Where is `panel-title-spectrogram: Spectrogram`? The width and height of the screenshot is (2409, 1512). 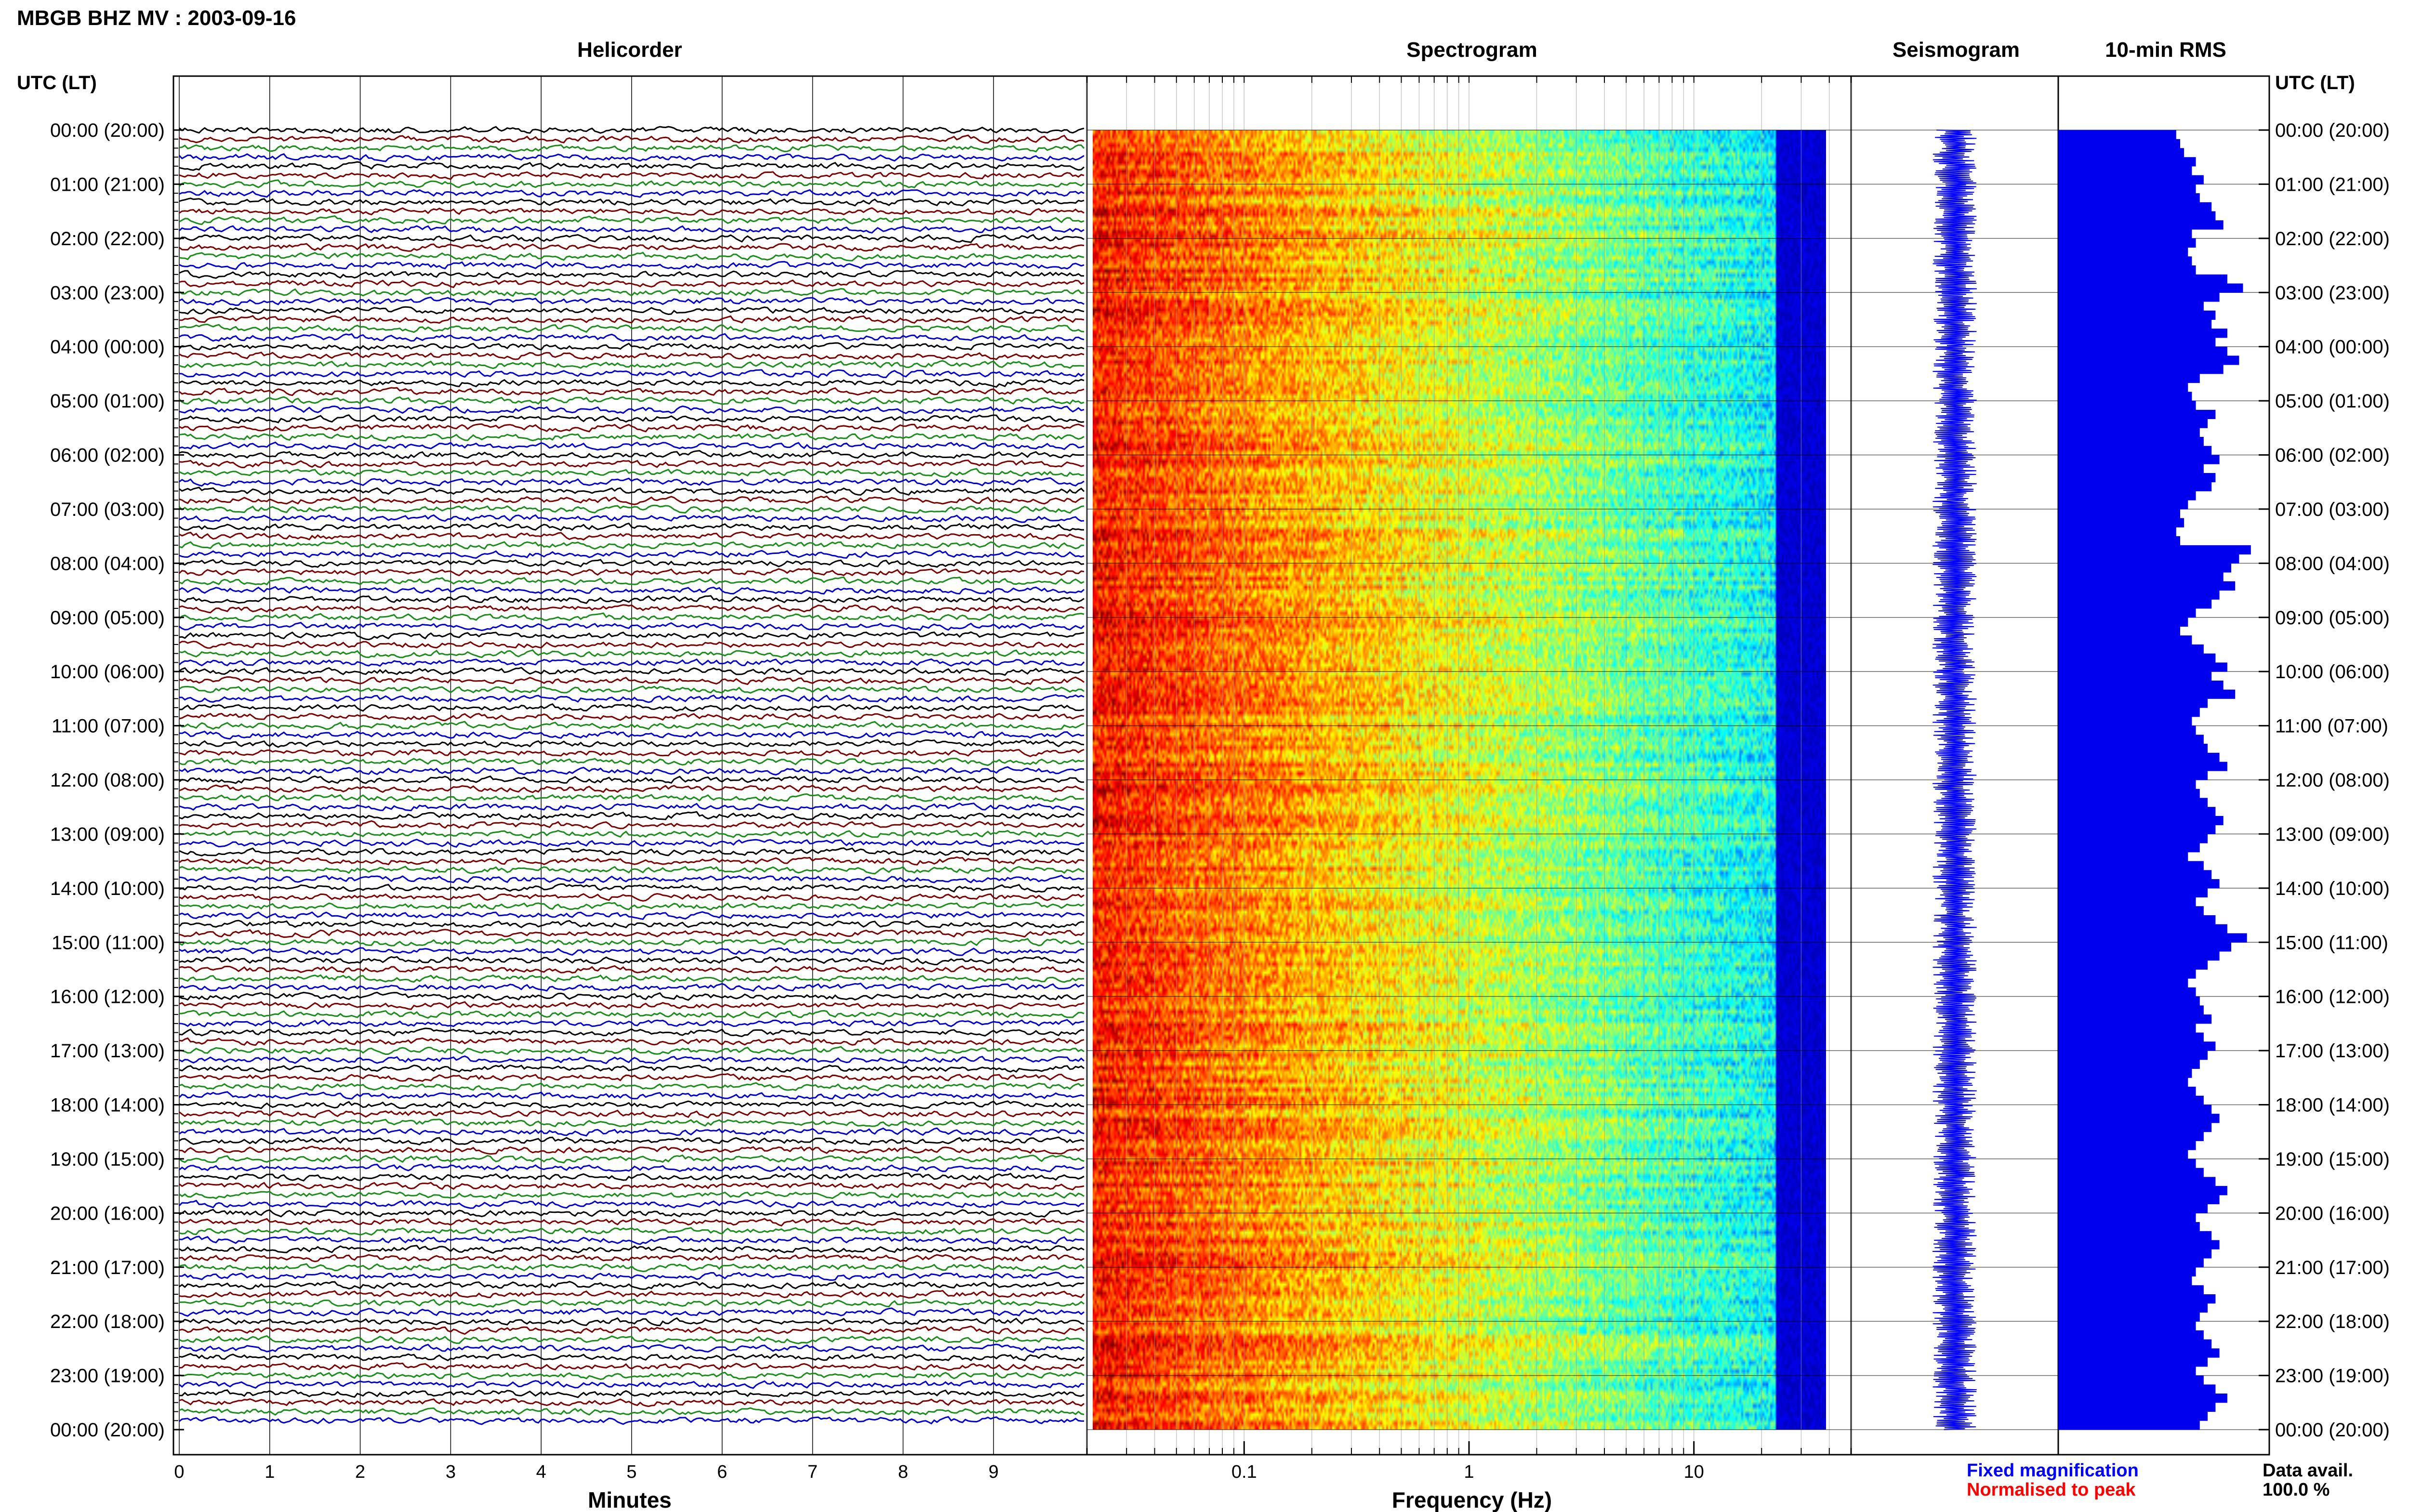
panel-title-spectrogram: Spectrogram is located at coordinates (1471, 50).